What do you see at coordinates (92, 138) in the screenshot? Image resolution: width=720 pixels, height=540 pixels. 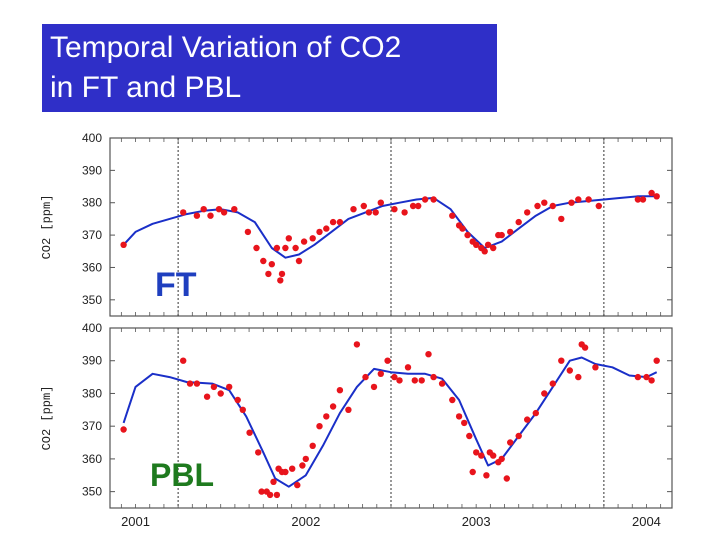 I see `ft-ytick-label: 400` at bounding box center [92, 138].